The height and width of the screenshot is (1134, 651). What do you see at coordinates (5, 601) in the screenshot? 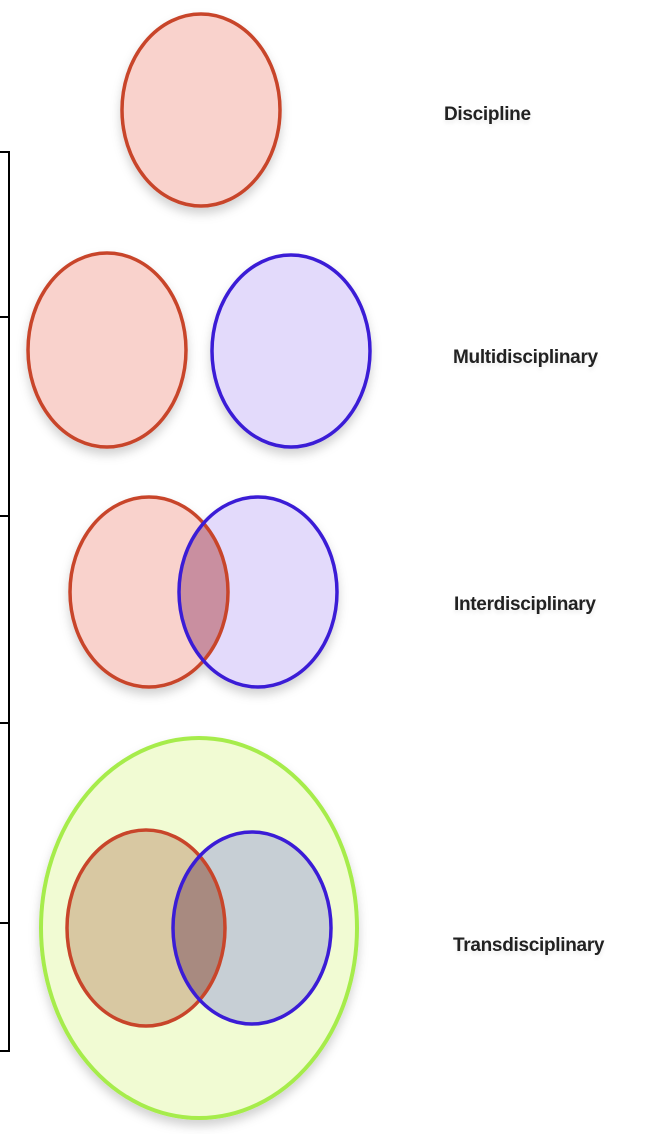
I see `left-frame` at bounding box center [5, 601].